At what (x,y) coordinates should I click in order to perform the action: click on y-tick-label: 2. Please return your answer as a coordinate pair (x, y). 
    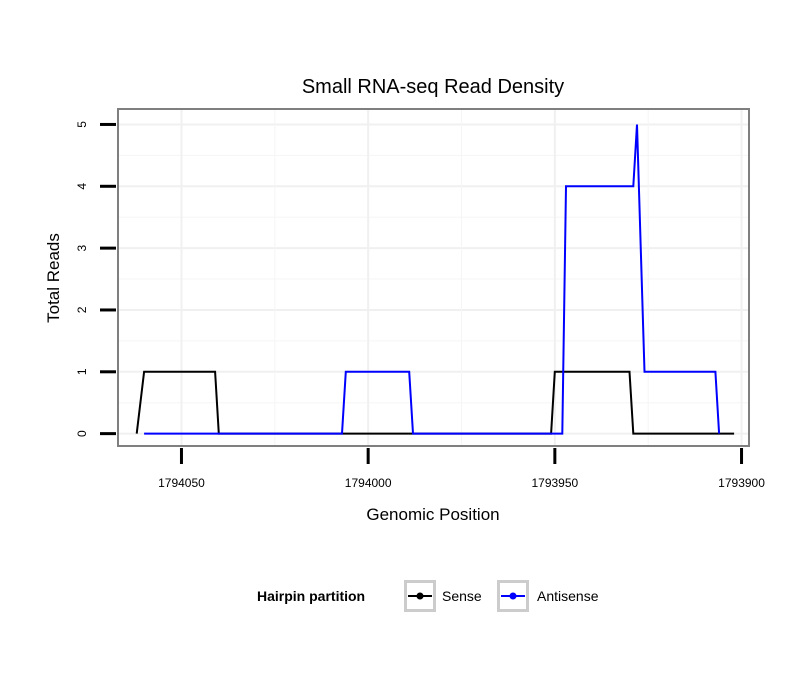
    Looking at the image, I should click on (82, 309).